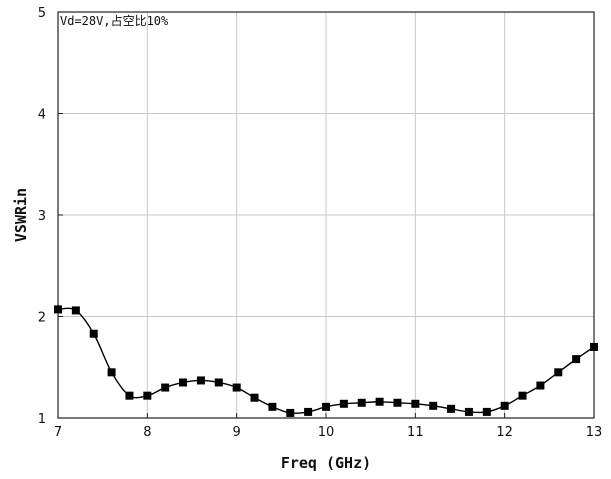  I want to click on x-tick-label: 8, so click(147, 432).